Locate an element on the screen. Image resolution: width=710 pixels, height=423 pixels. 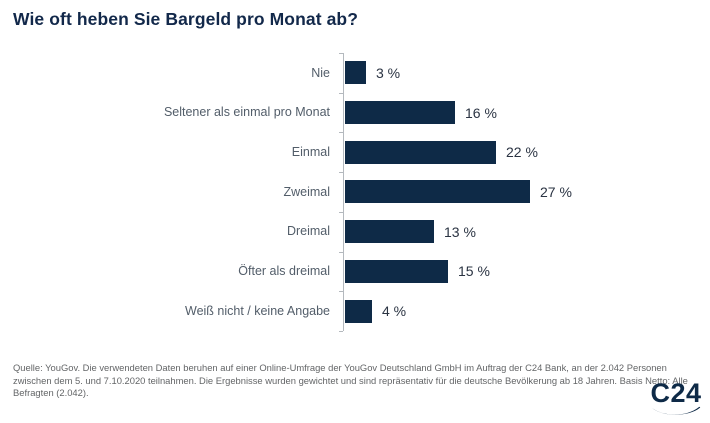
category-label: Zweimal is located at coordinates (306, 191).